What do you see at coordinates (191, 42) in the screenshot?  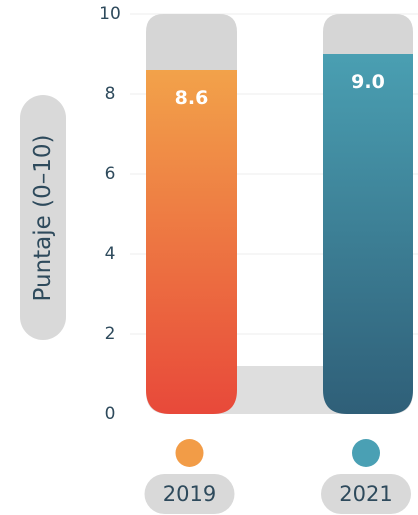 I see `bar-track-2019` at bounding box center [191, 42].